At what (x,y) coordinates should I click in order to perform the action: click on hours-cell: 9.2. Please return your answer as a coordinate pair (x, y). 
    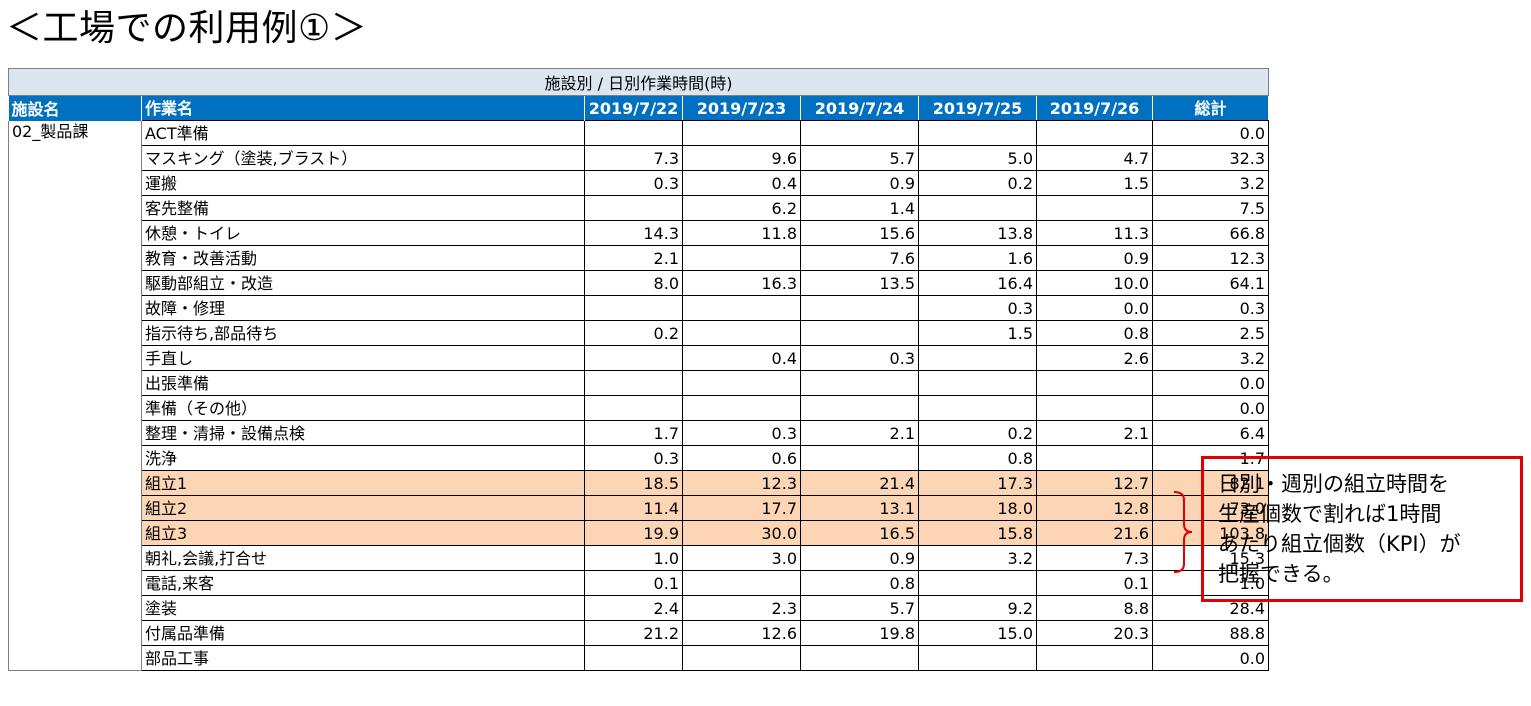
    Looking at the image, I should click on (977, 608).